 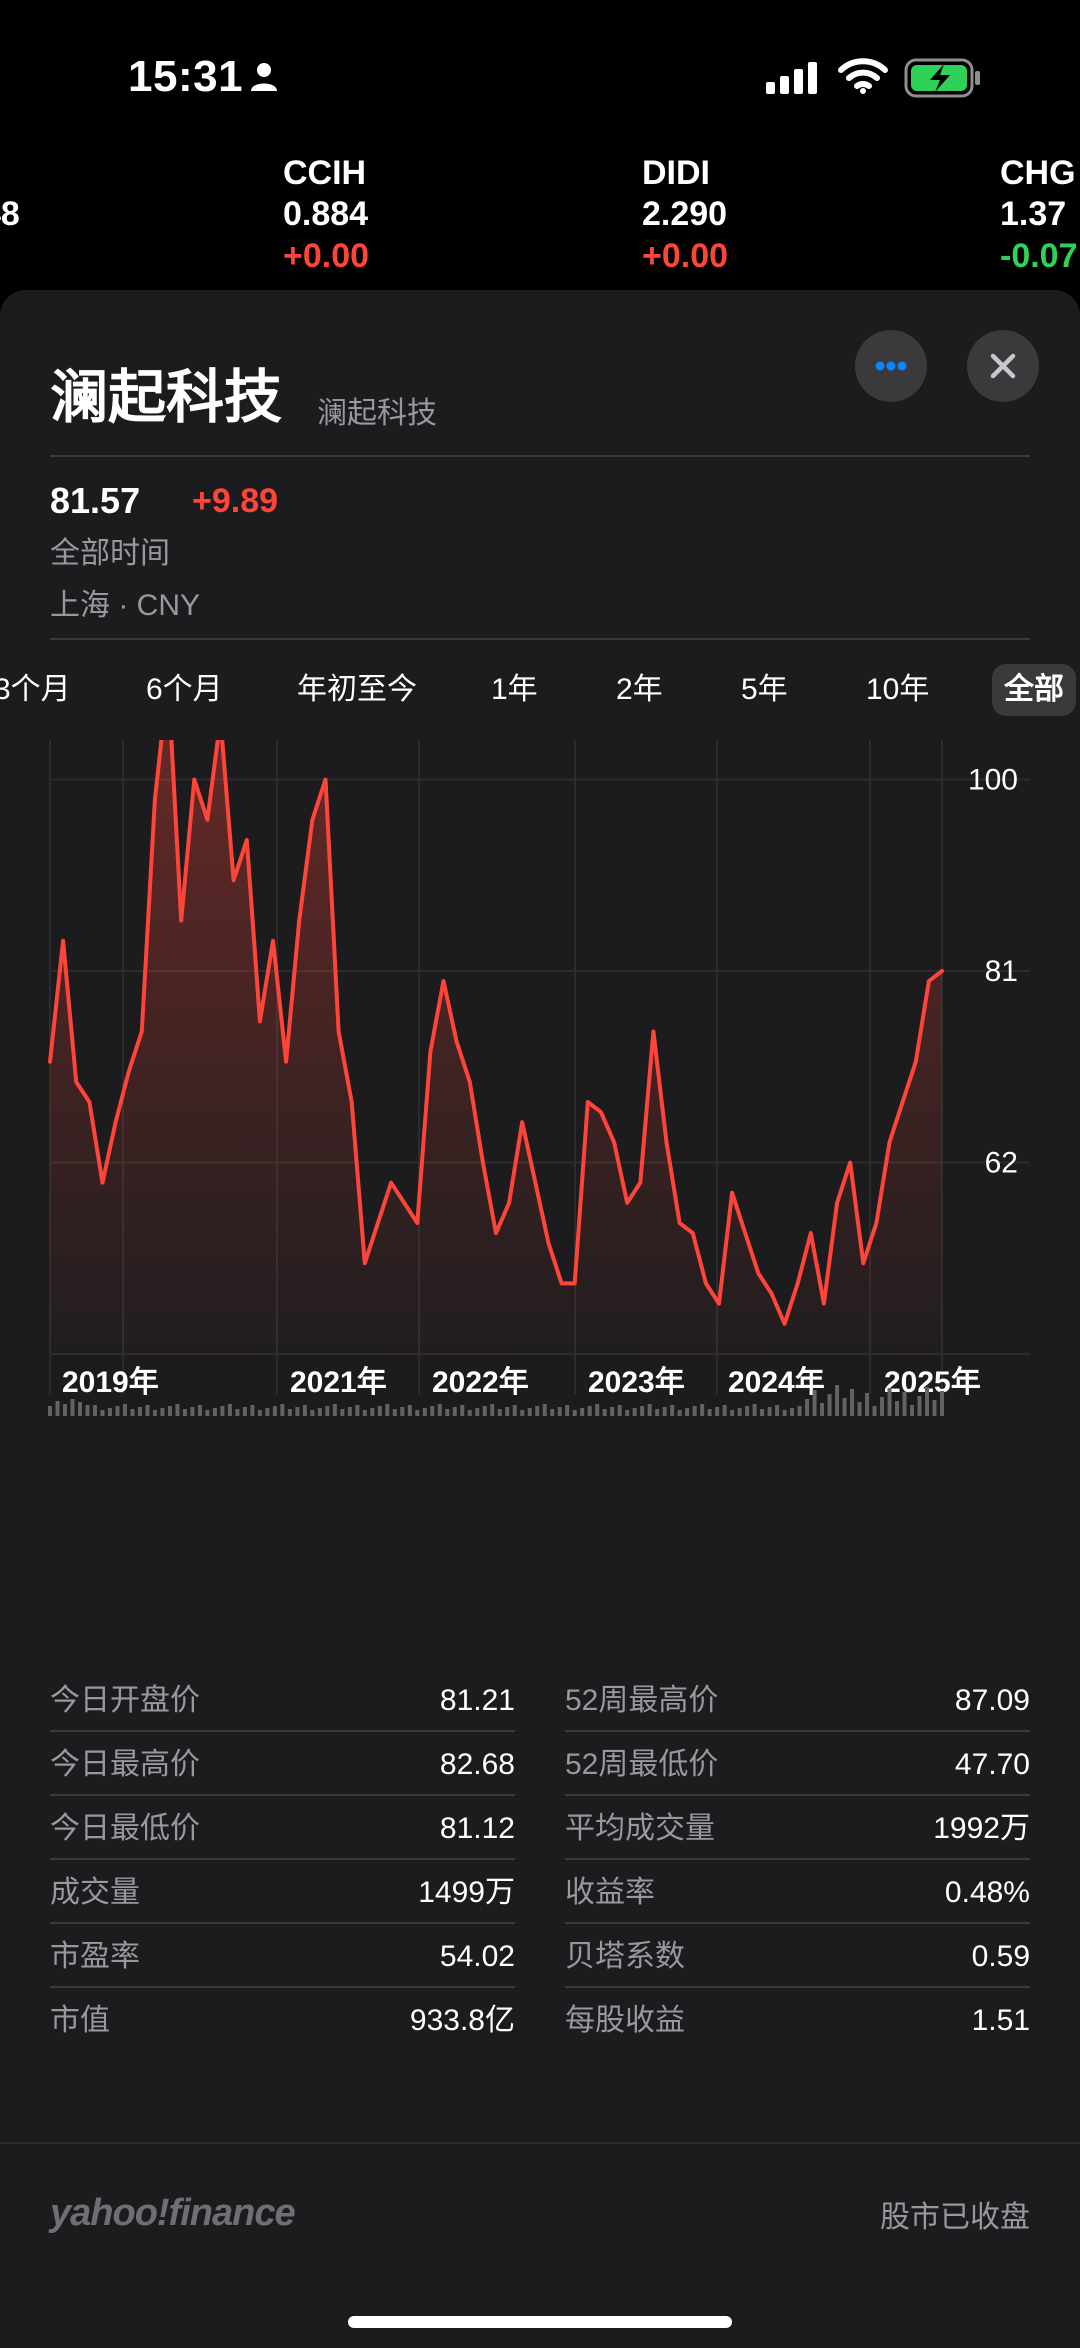 What do you see at coordinates (797, 1957) in the screenshot?
I see `stat-beta: 贝塔系数 0.59` at bounding box center [797, 1957].